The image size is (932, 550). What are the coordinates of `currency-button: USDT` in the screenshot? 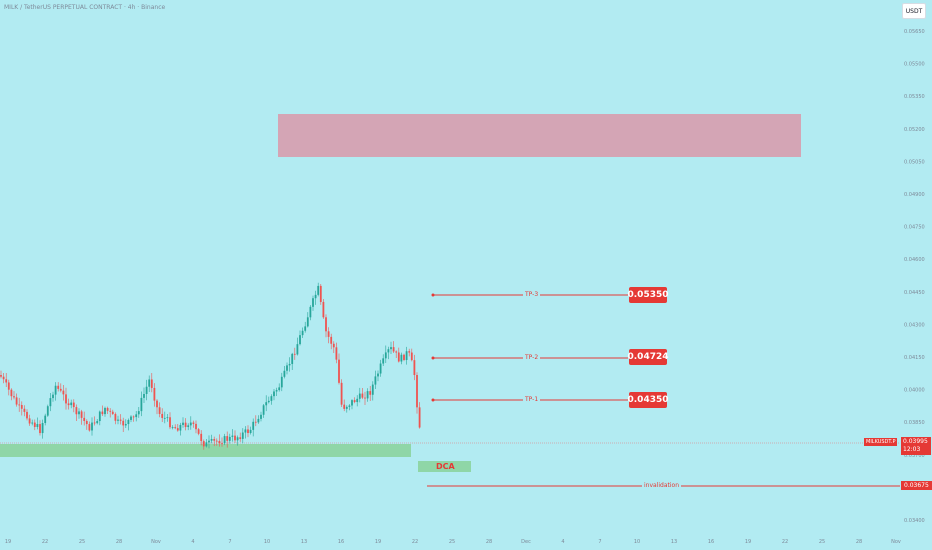 It's located at (914, 11).